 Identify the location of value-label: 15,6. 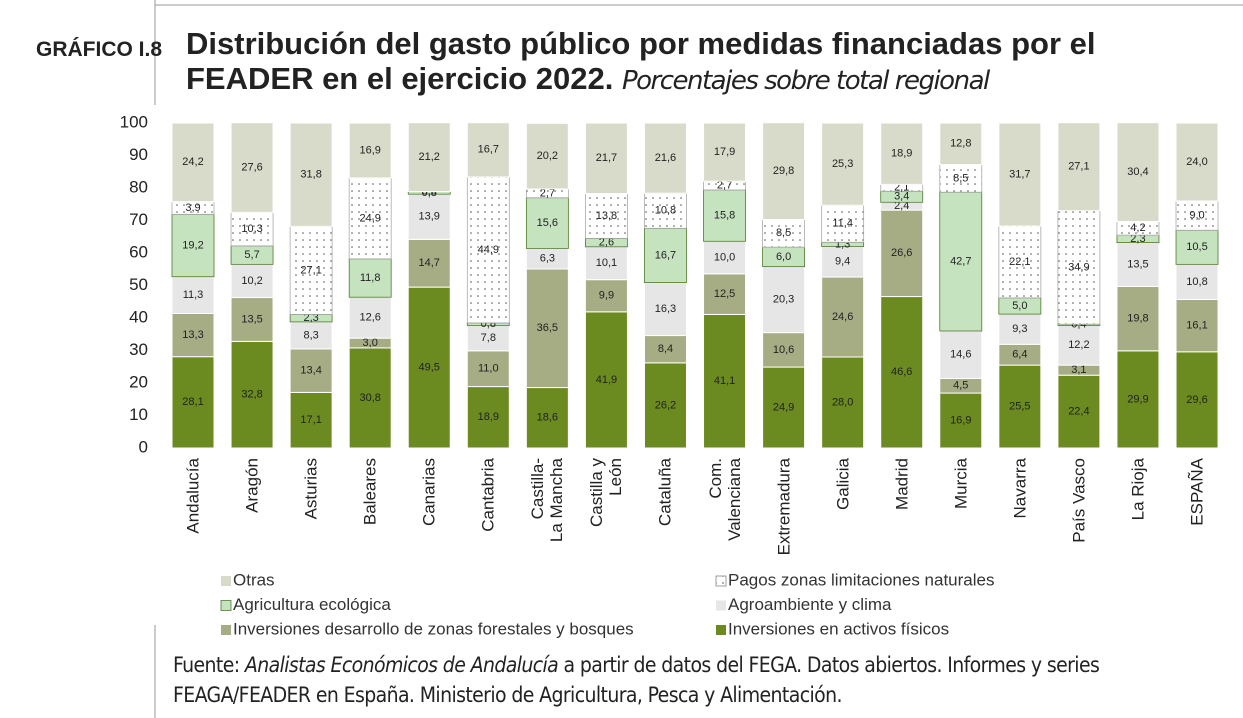
(547, 223).